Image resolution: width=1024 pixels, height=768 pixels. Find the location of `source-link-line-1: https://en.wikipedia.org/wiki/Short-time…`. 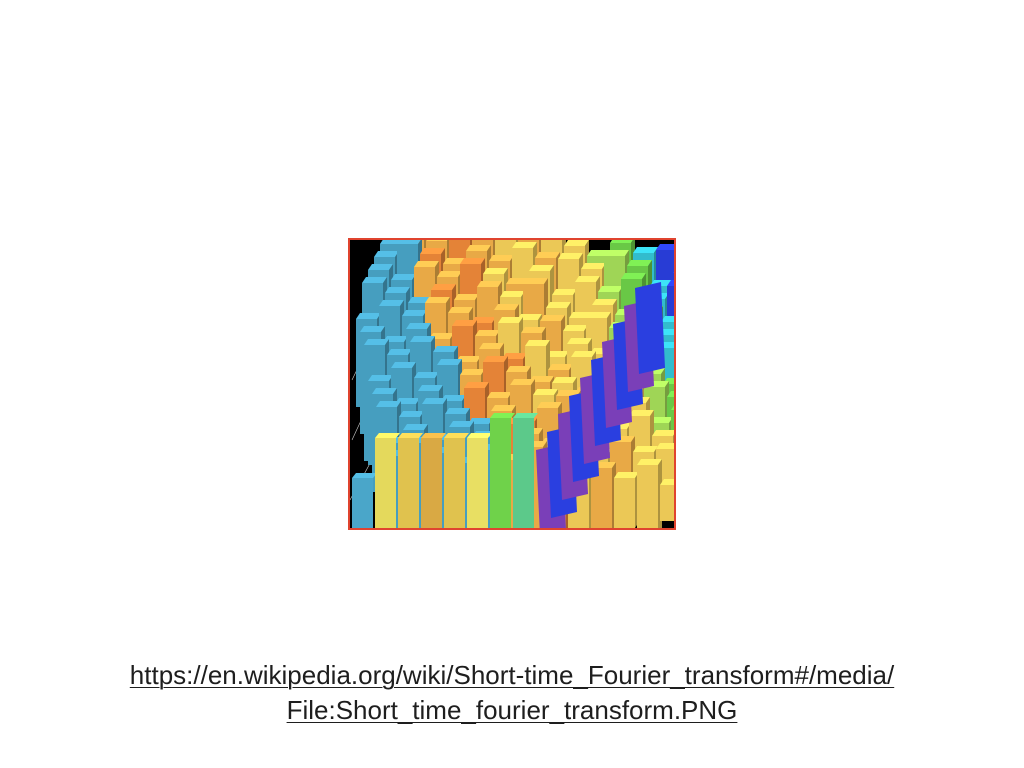

source-link-line-1: https://en.wikipedia.org/wiki/Short-time… is located at coordinates (512, 675).